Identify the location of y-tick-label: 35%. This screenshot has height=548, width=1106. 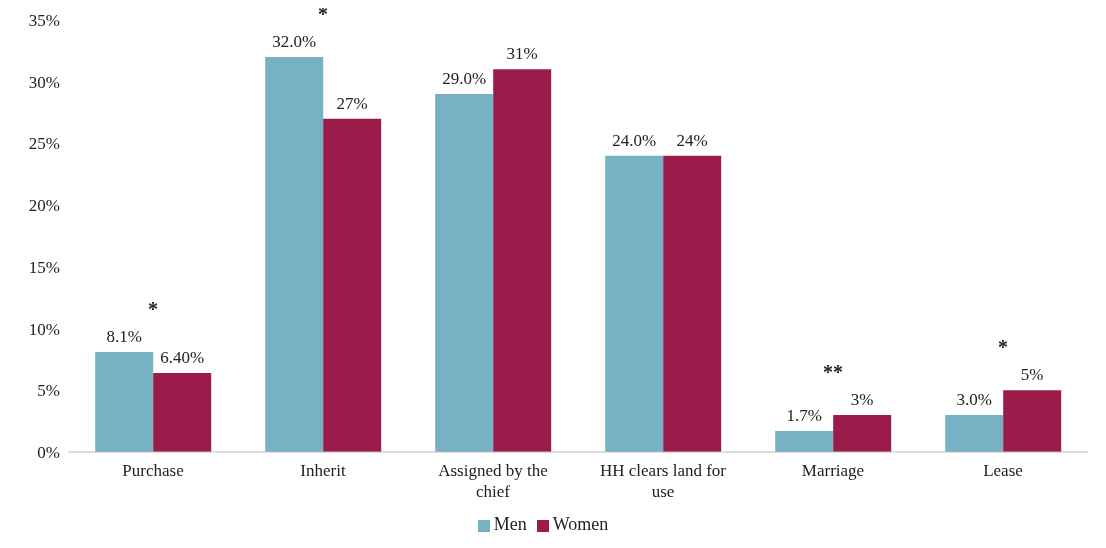
(44, 21).